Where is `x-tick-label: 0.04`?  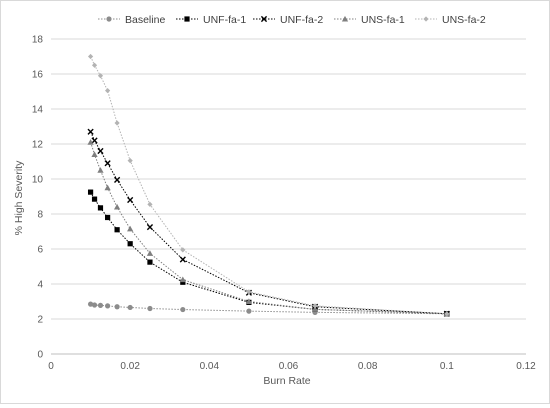 x-tick-label: 0.04 is located at coordinates (210, 366).